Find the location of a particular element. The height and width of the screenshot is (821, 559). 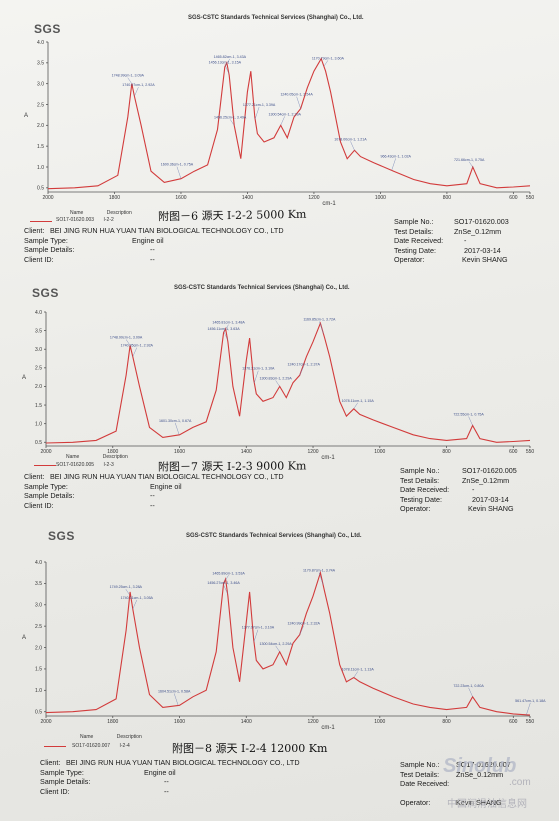

spectrum-line is located at coordinates (288, 382).